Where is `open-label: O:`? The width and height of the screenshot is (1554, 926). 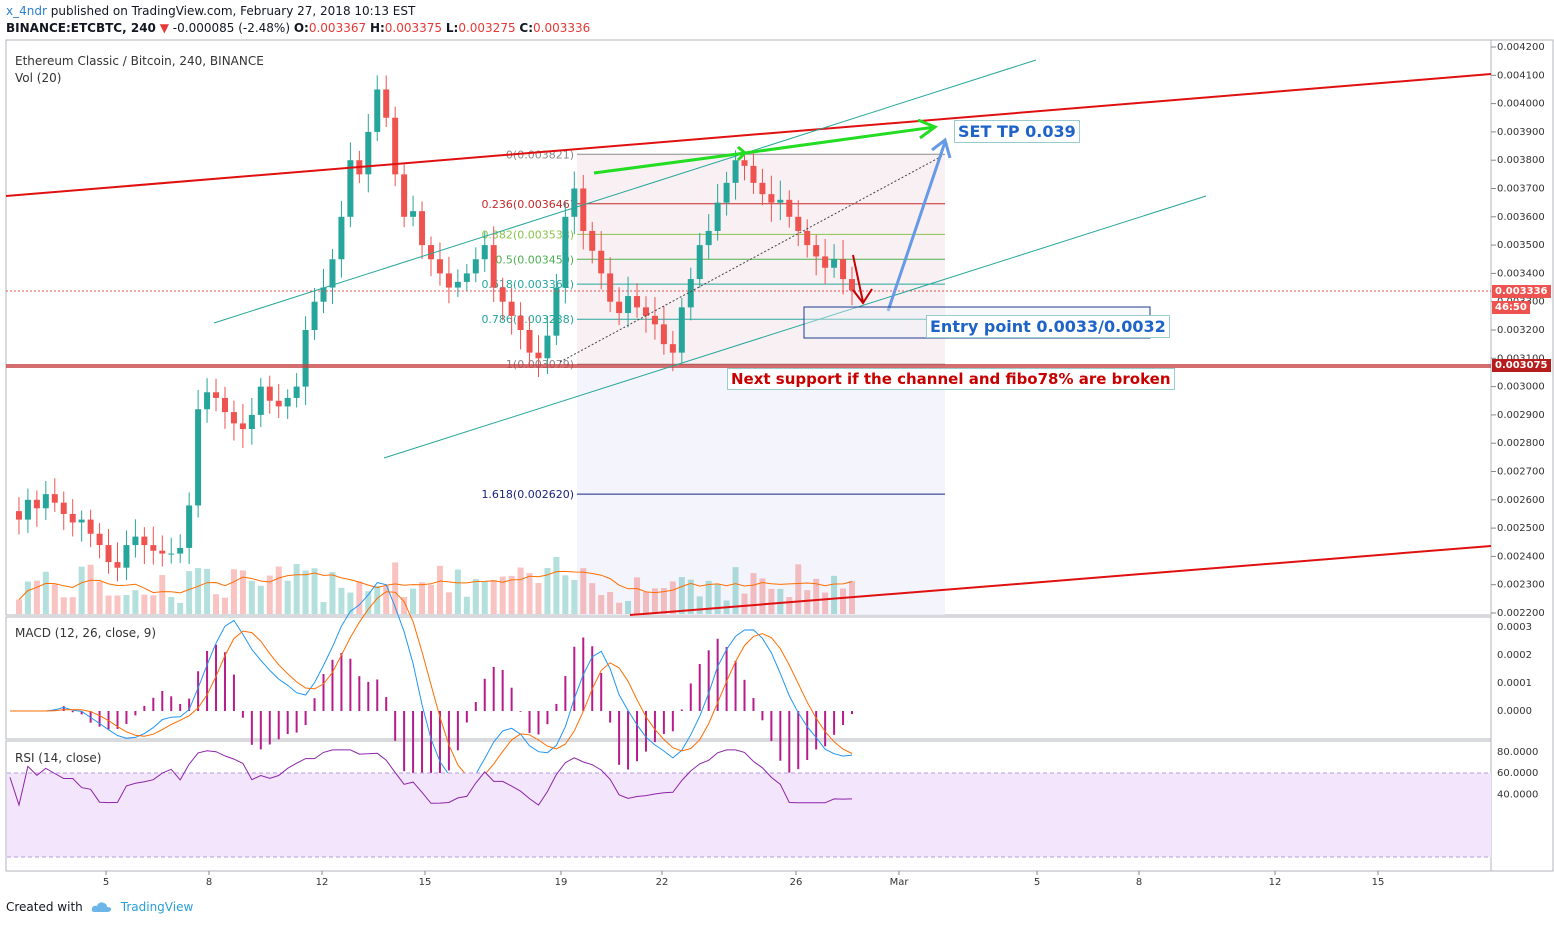 open-label: O: is located at coordinates (301, 28).